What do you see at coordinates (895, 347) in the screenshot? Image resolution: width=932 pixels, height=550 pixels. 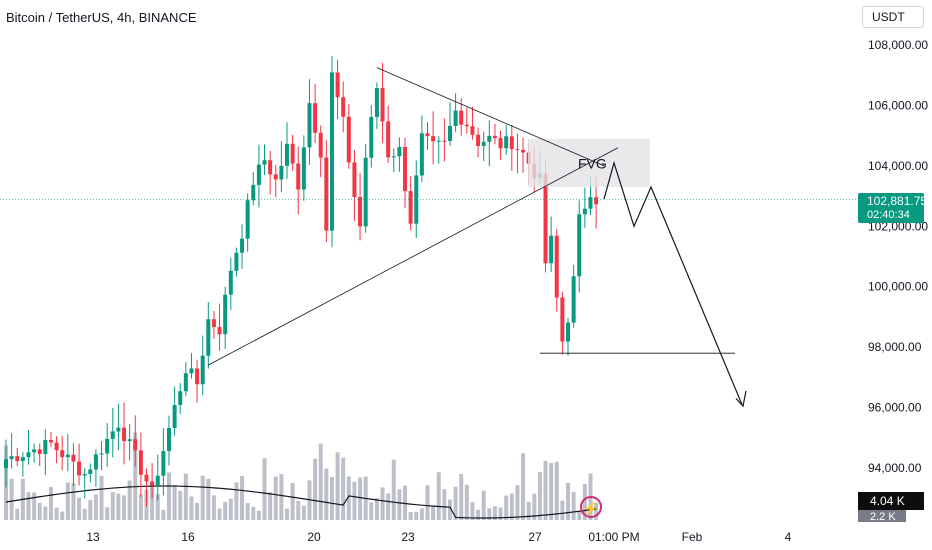 I see `y-tick-label: 98,000.00` at bounding box center [895, 347].